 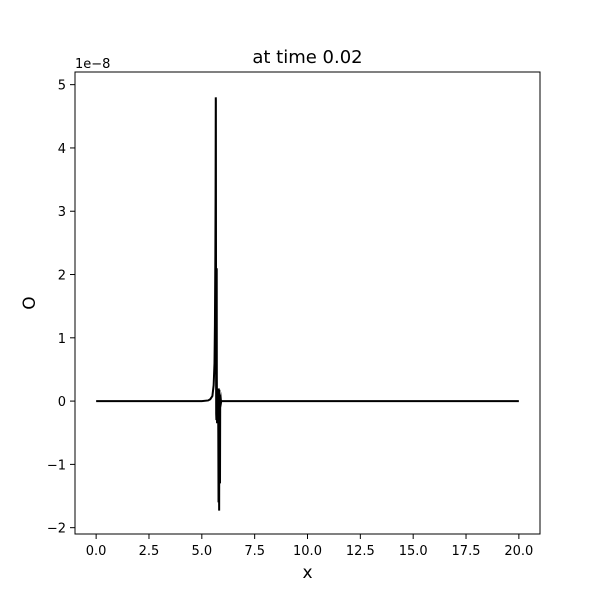 I want to click on x-tick-label: 12.5, so click(x=360, y=551).